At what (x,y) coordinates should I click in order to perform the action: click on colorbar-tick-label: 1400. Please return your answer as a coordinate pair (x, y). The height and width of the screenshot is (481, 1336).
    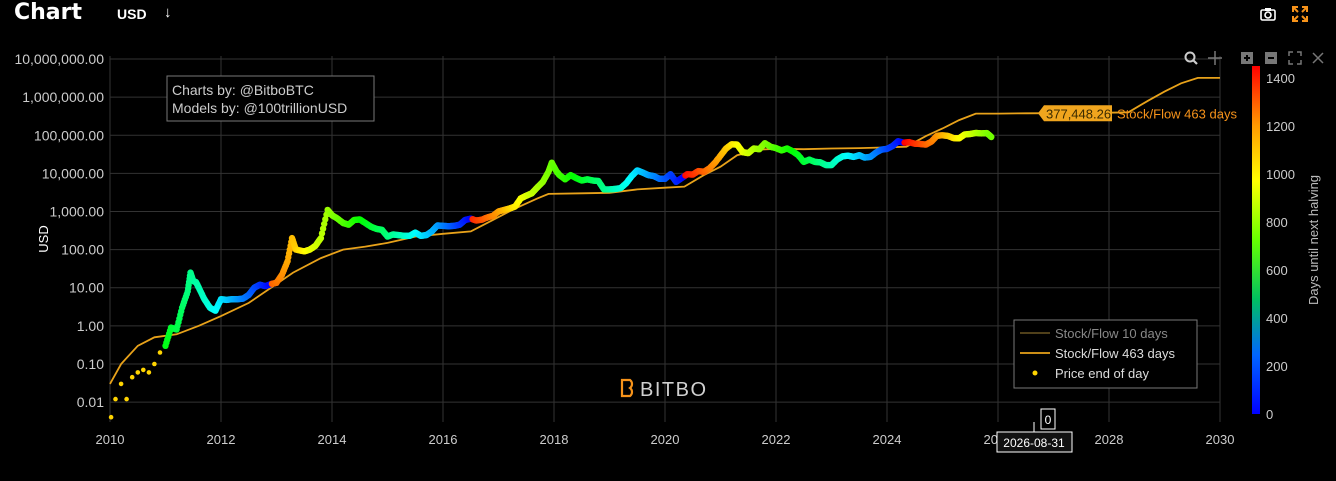
    Looking at the image, I should click on (1280, 78).